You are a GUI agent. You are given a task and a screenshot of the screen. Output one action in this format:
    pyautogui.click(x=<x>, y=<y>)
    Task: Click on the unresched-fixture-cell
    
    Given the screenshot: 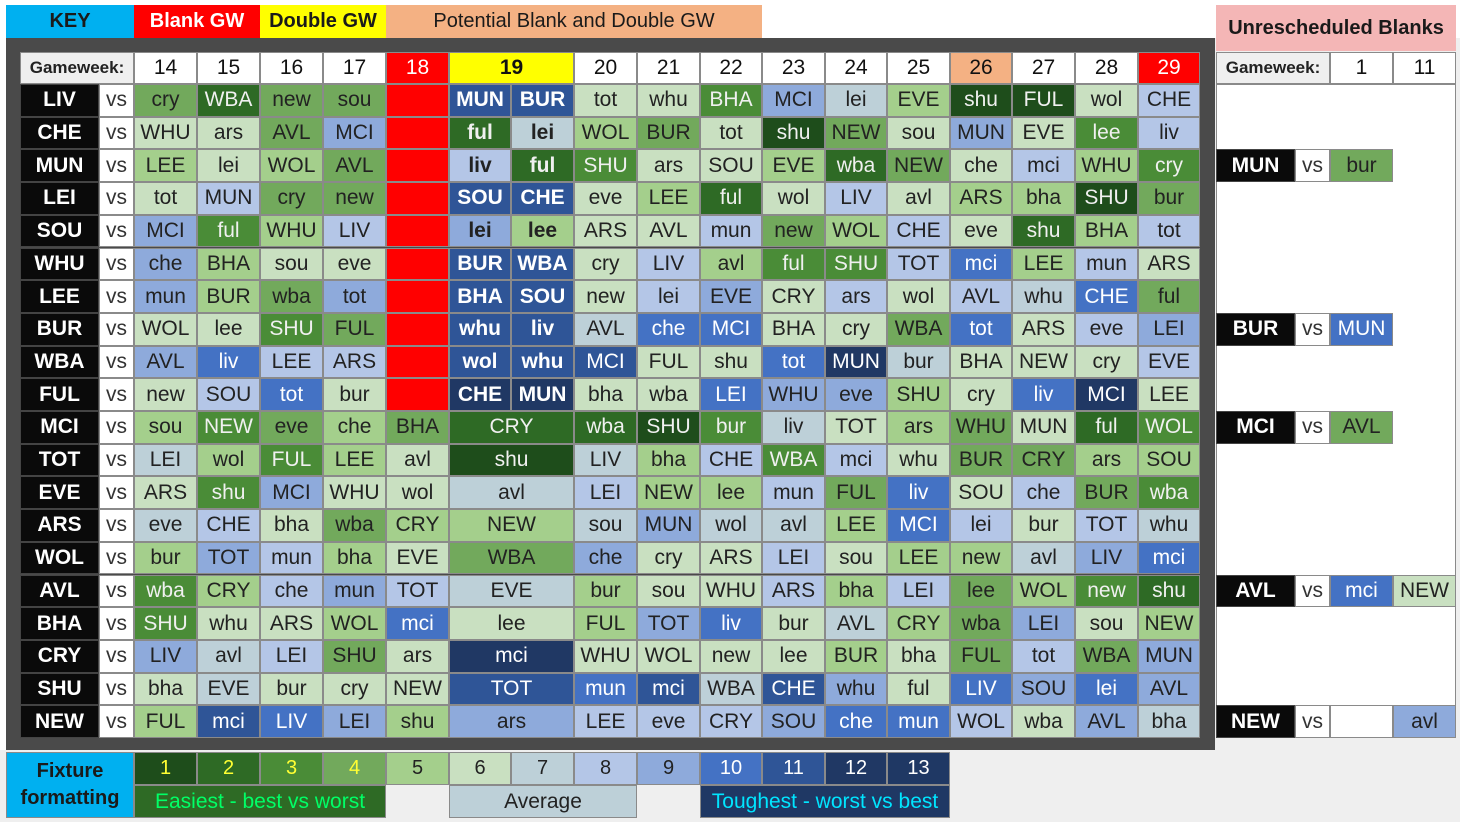 What is the action you would take?
    pyautogui.click(x=1361, y=721)
    